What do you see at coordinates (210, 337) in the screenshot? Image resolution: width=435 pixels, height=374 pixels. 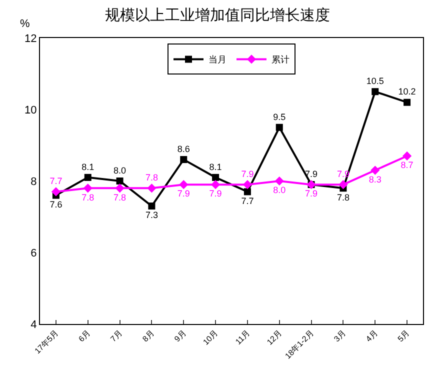 I see `x-tick-label: 10月` at bounding box center [210, 337].